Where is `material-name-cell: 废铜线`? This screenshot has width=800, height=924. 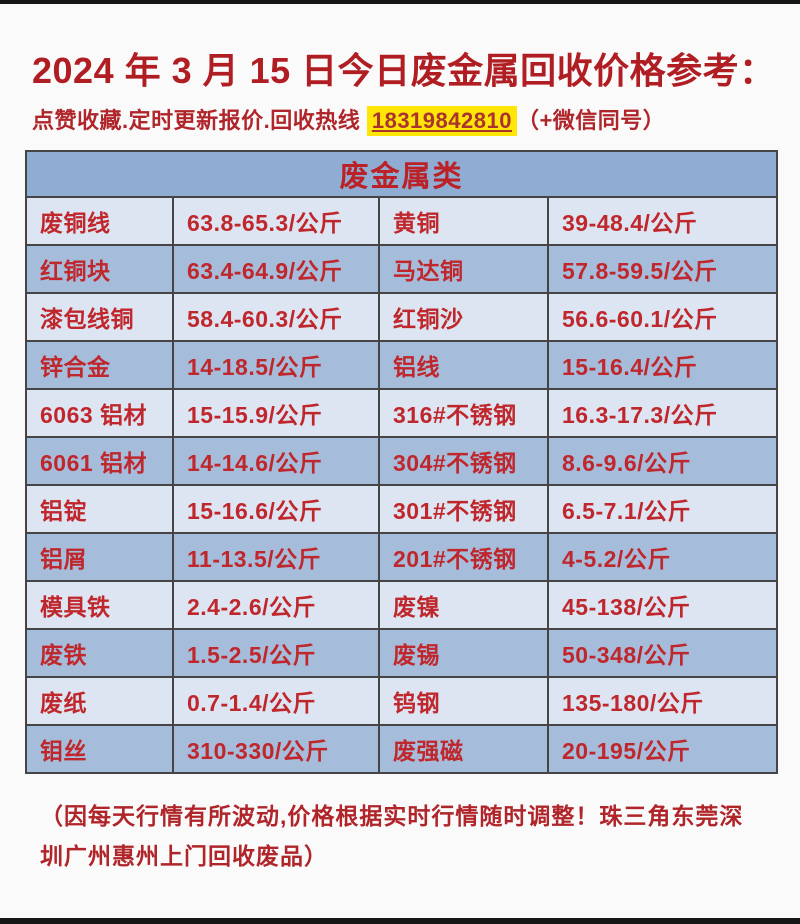 material-name-cell: 废铜线 is located at coordinates (99, 221).